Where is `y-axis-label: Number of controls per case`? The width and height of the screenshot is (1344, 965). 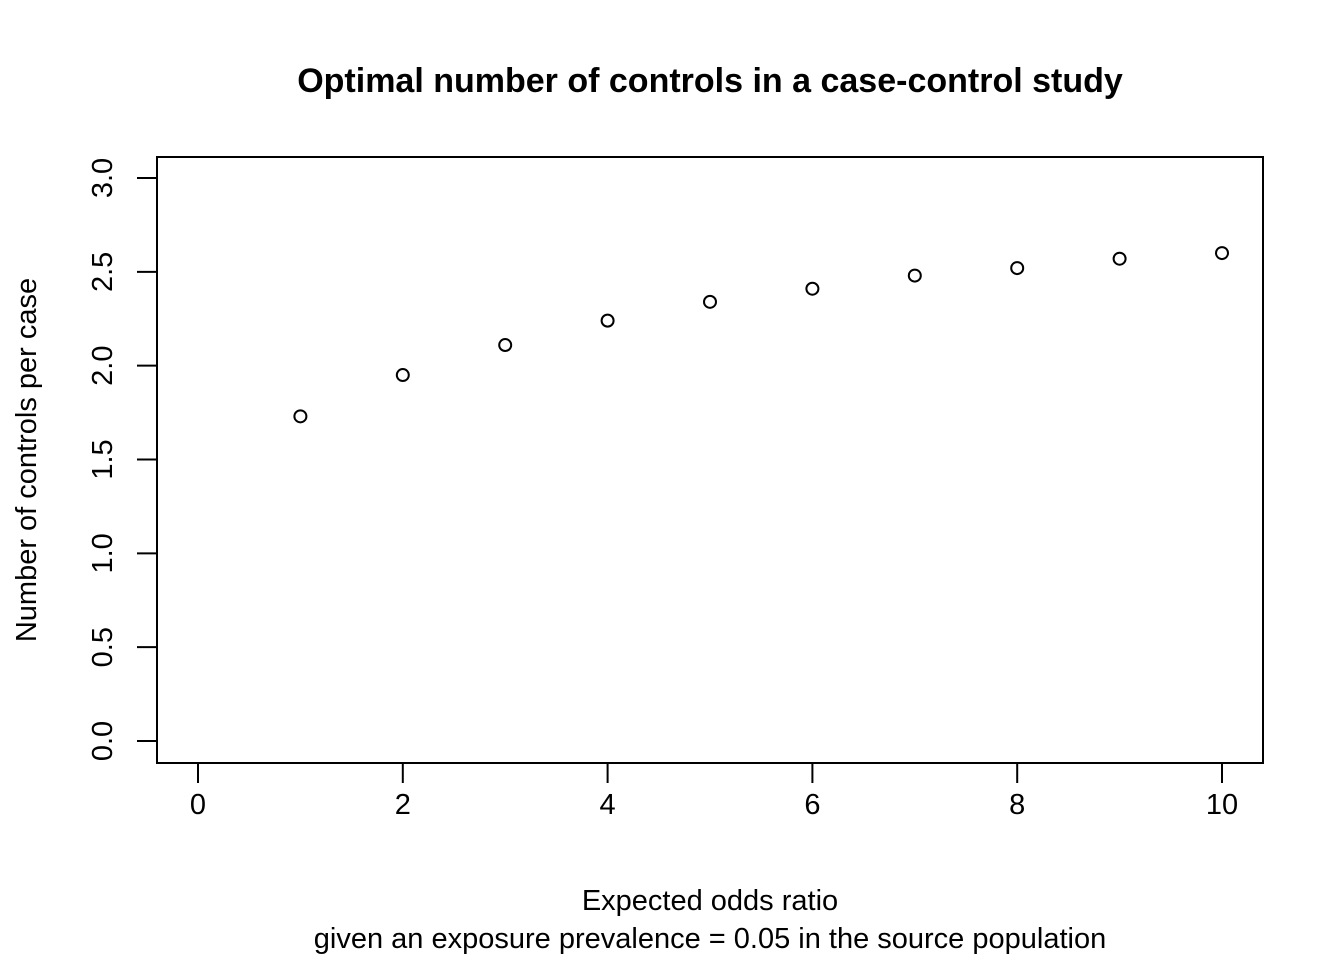 y-axis-label: Number of controls per case is located at coordinates (27, 460).